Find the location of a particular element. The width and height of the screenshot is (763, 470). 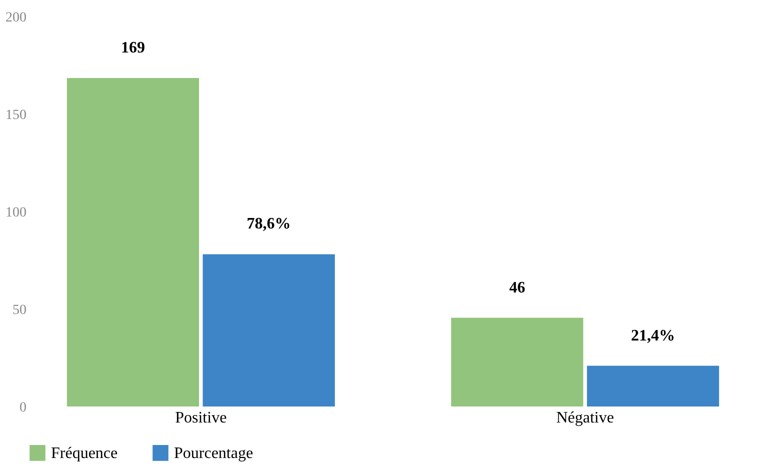

y-tick-label: 50 is located at coordinates (19, 310).